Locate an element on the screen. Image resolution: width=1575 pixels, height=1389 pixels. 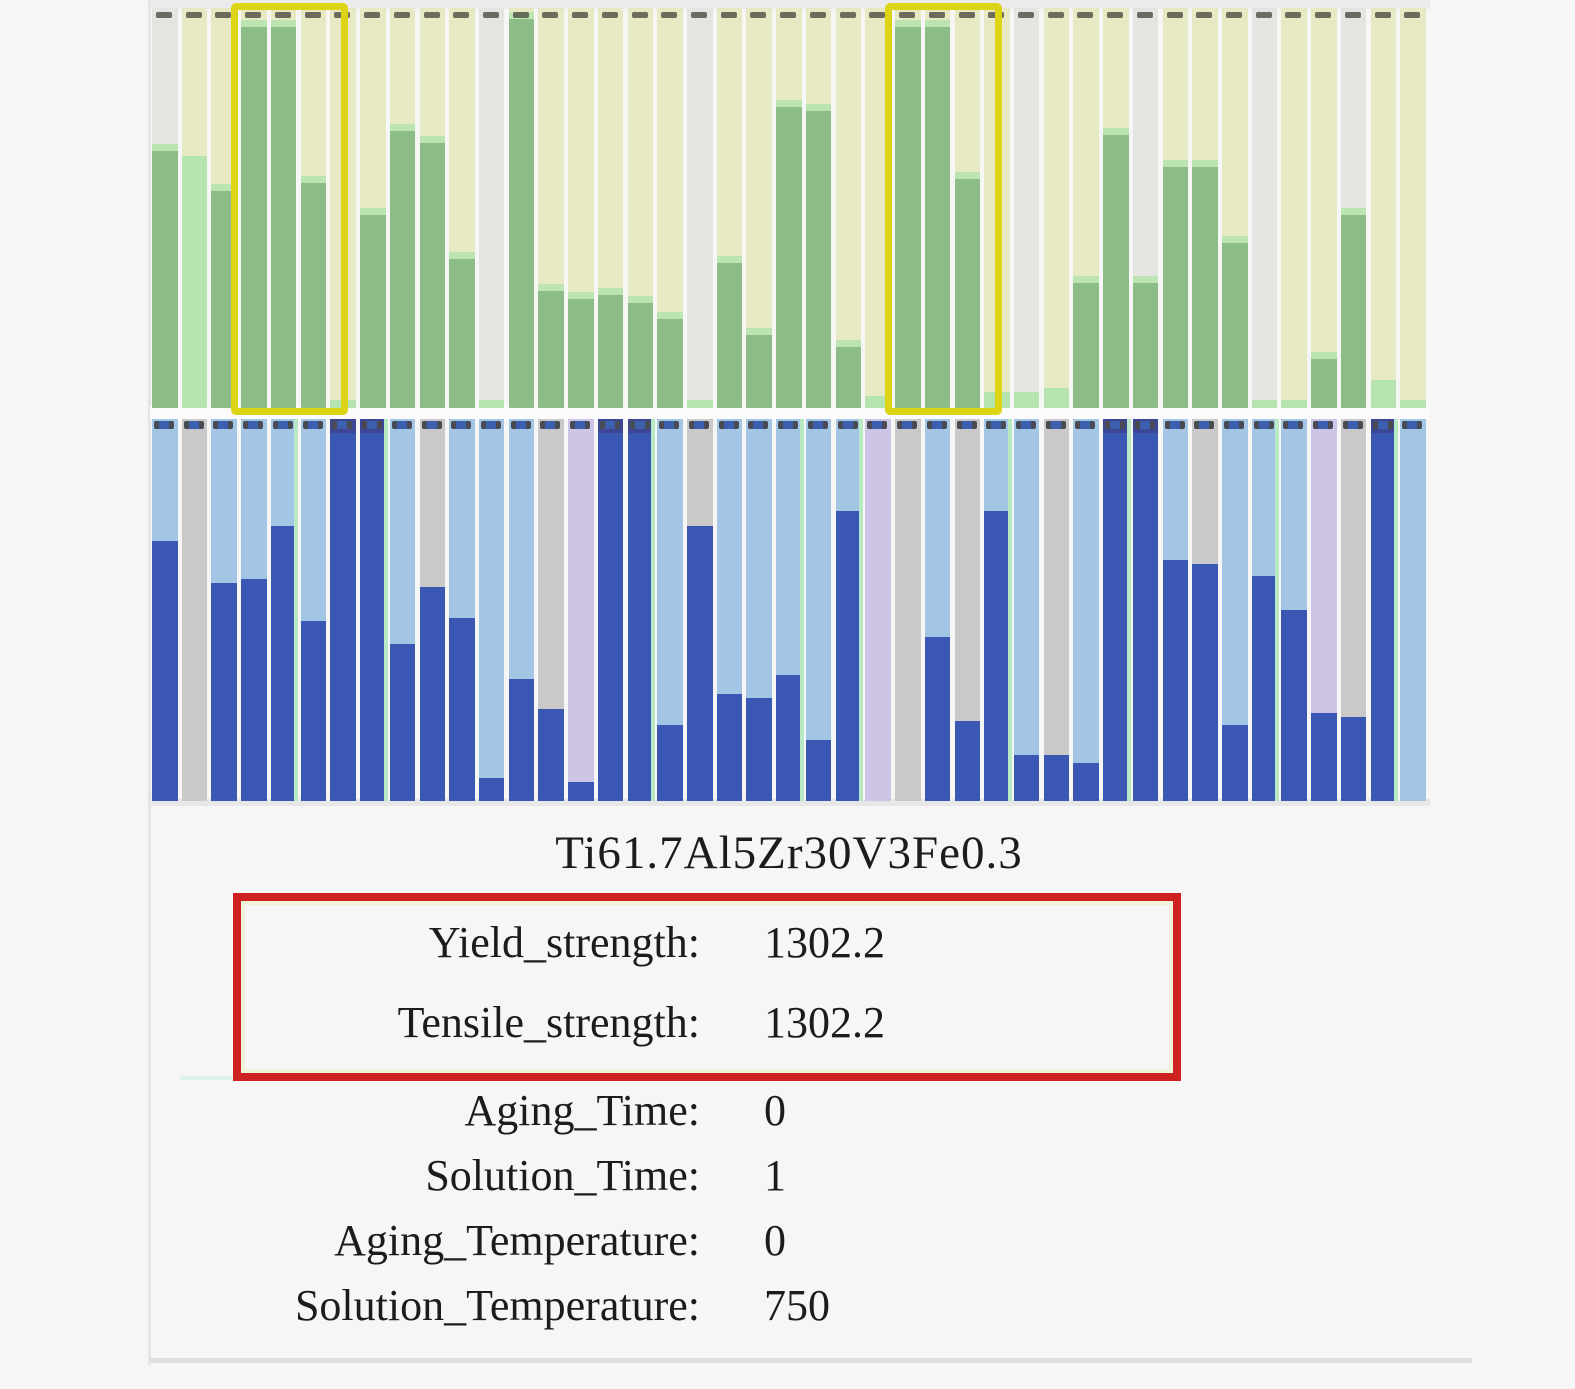
aging-temperature-label: Aging_Temperature: is located at coordinates (517, 1240).